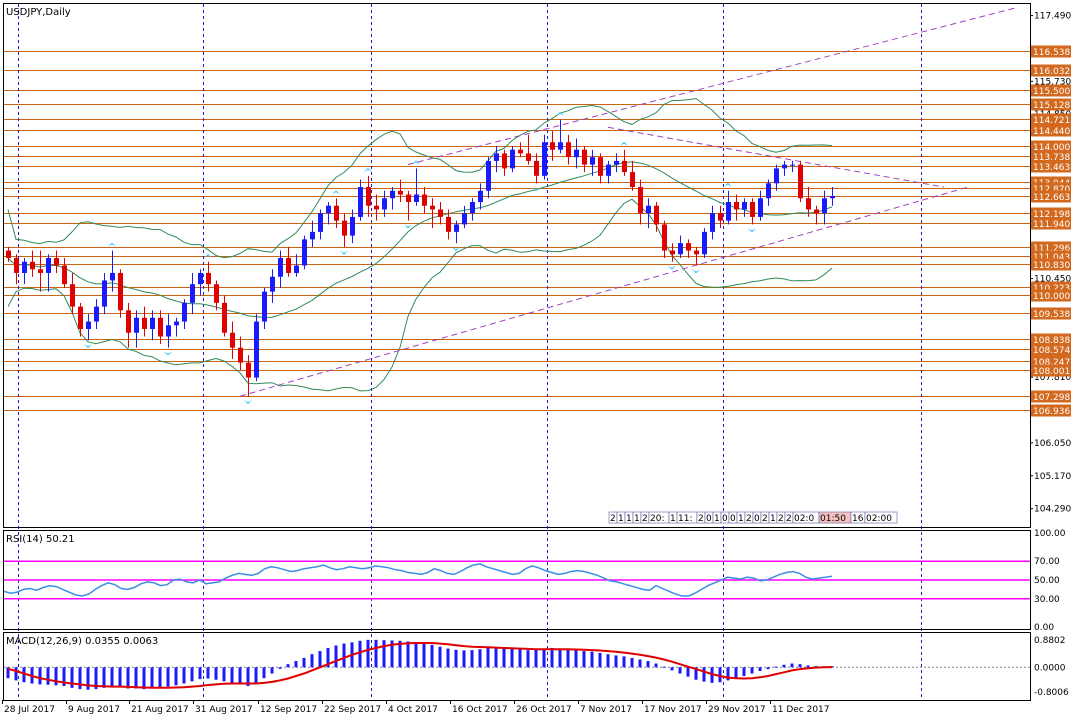  Describe the element at coordinates (1052, 510) in the screenshot. I see `price-tick-label: 104.290` at that location.